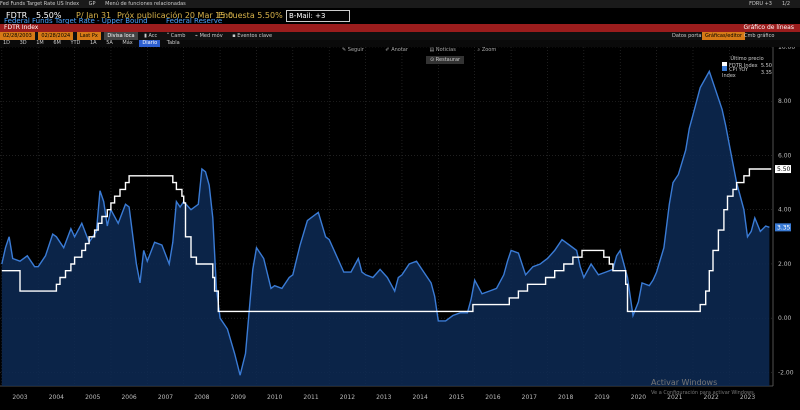  I want to click on camb-label: Camb, so click(178, 36).